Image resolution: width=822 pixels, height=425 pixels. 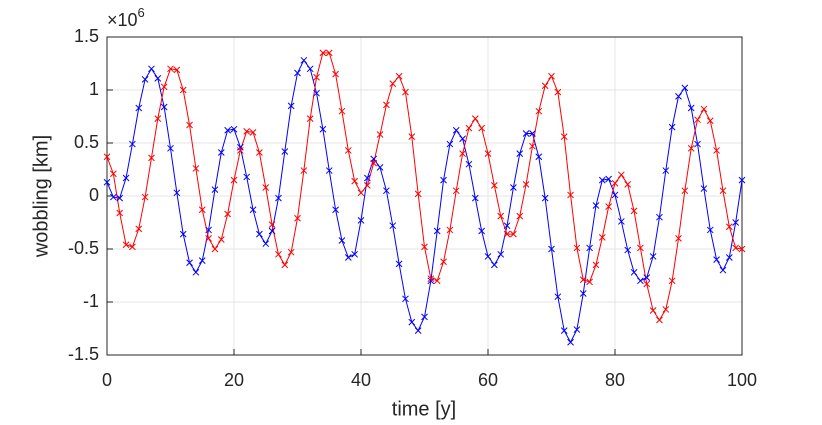 What do you see at coordinates (107, 380) in the screenshot?
I see `x-tick-label: 0` at bounding box center [107, 380].